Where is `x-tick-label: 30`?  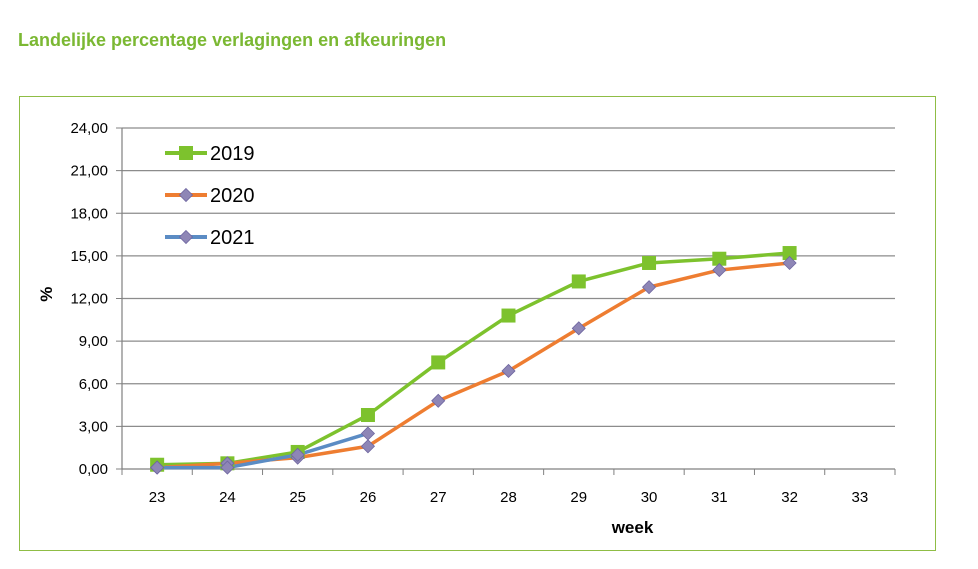
x-tick-label: 30 is located at coordinates (649, 497).